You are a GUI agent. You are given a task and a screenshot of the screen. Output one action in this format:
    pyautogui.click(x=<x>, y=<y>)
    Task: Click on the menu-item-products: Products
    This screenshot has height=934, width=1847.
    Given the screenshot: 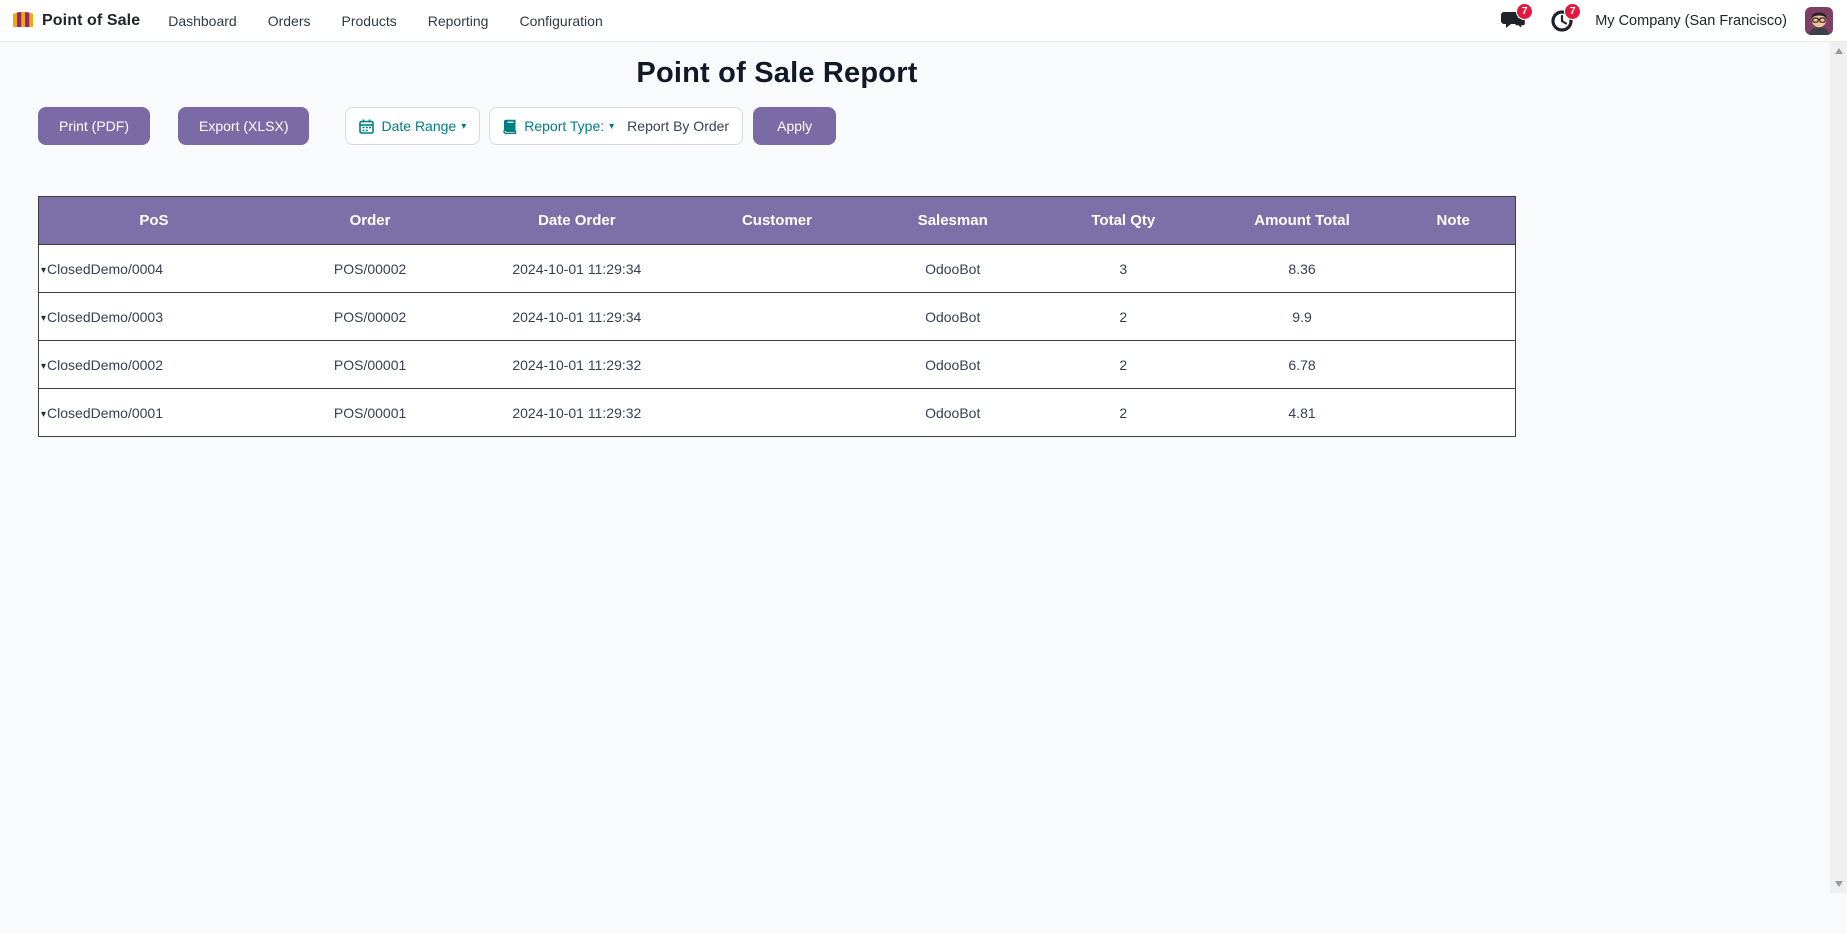 What is the action you would take?
    pyautogui.click(x=369, y=20)
    